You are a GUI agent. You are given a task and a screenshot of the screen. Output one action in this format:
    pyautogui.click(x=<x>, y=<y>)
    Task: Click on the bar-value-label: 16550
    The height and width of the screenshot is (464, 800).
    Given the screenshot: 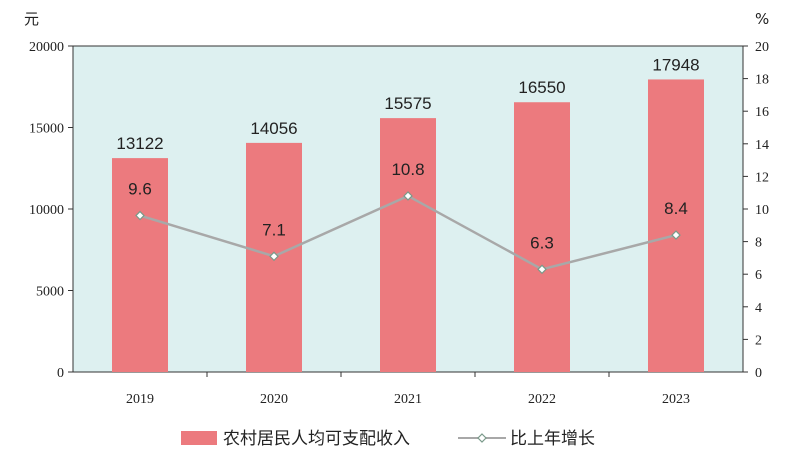 What is the action you would take?
    pyautogui.click(x=541, y=87)
    